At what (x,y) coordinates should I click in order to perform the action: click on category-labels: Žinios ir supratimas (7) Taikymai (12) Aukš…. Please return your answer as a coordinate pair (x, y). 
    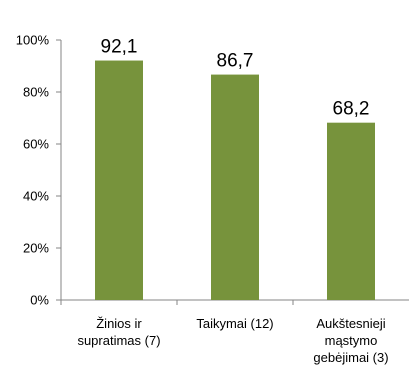
    Looking at the image, I should click on (232, 340).